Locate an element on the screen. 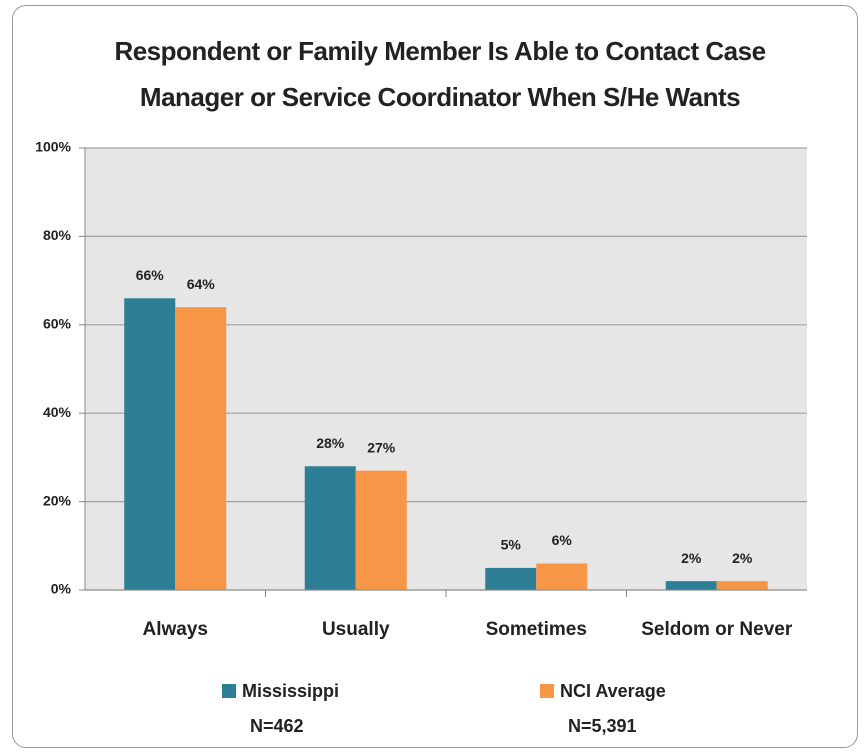 The image size is (867, 753). data-label: 5% is located at coordinates (511, 545).